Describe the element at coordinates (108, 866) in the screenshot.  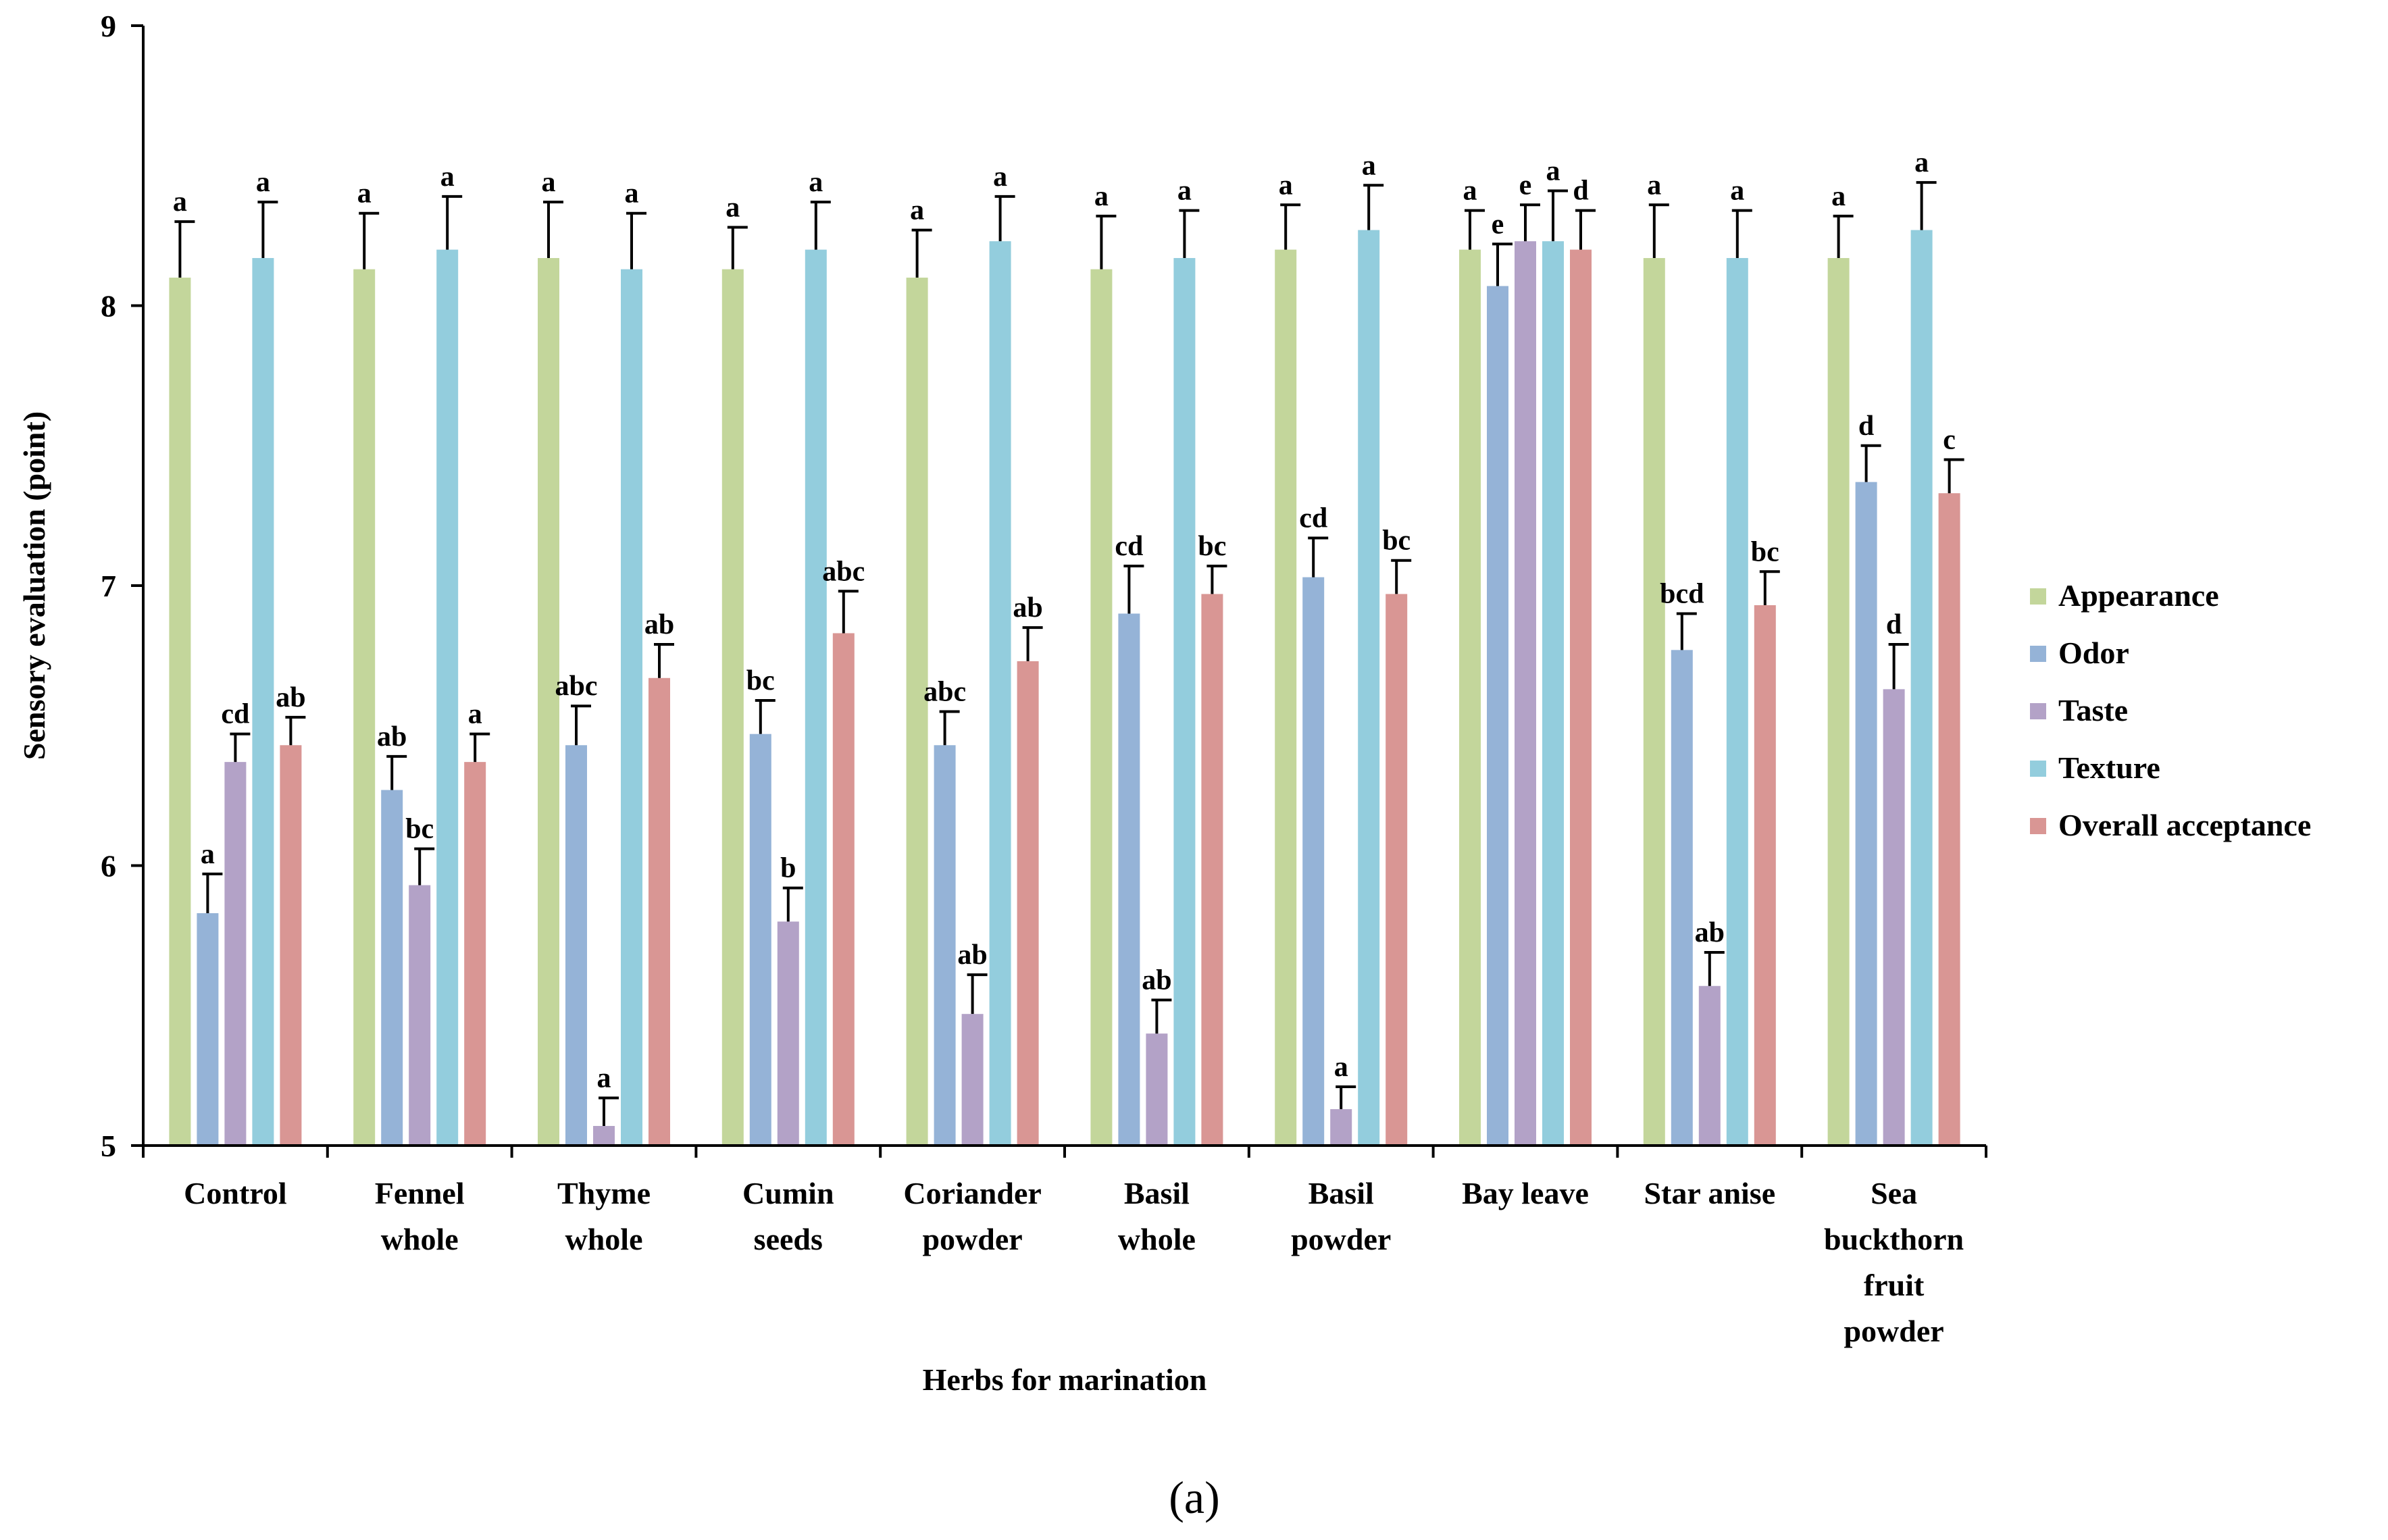
I see `y-tick-label: 6` at that location.